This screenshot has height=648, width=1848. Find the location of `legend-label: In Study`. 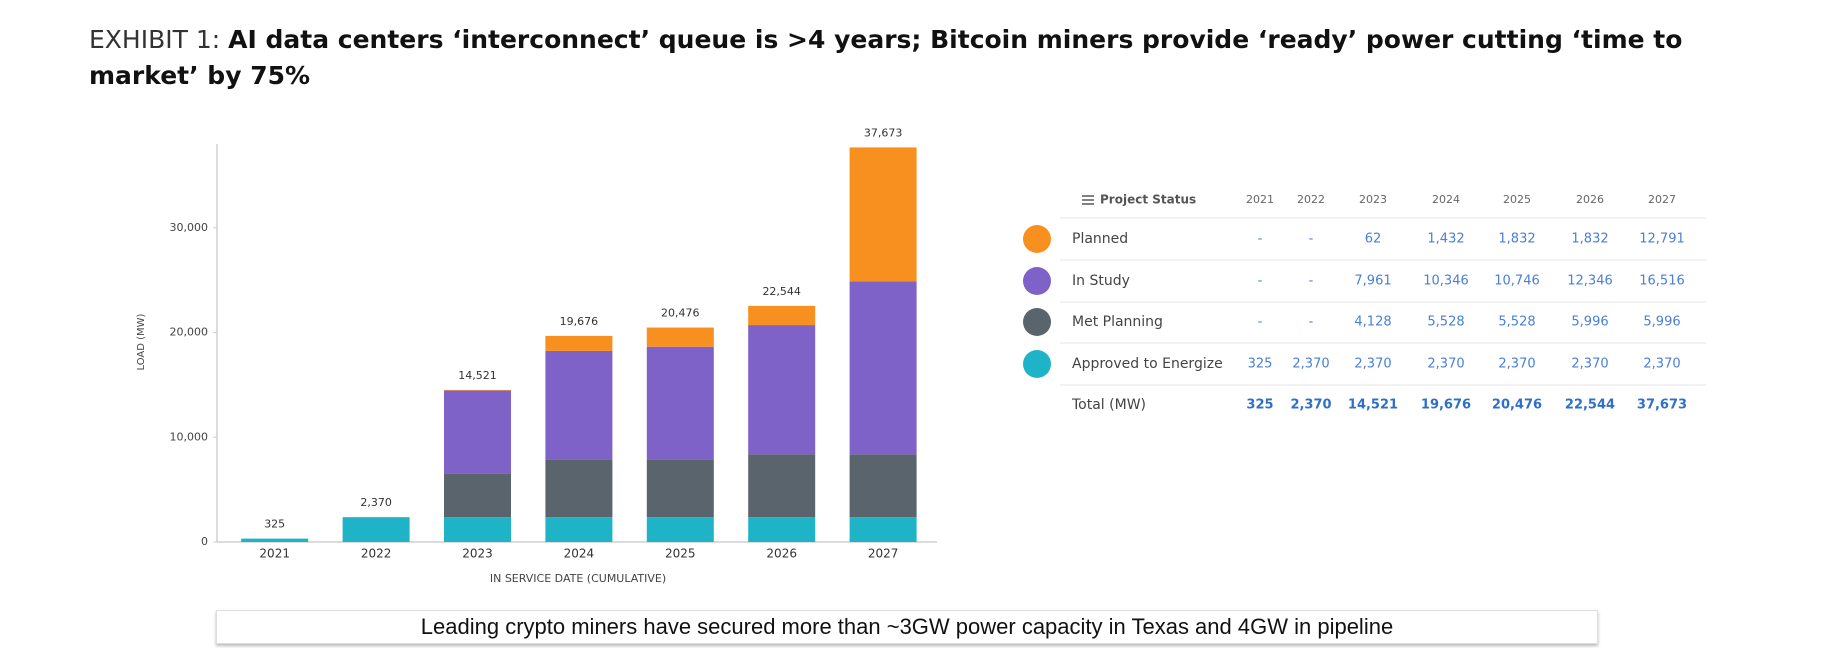

legend-label: In Study is located at coordinates (1101, 281).